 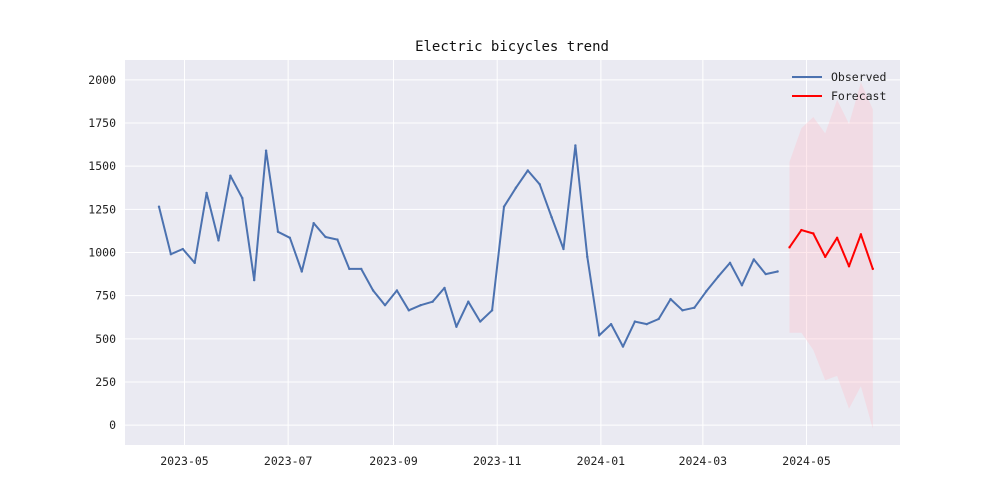 I want to click on x-tick-label: 2024-01, so click(x=601, y=461).